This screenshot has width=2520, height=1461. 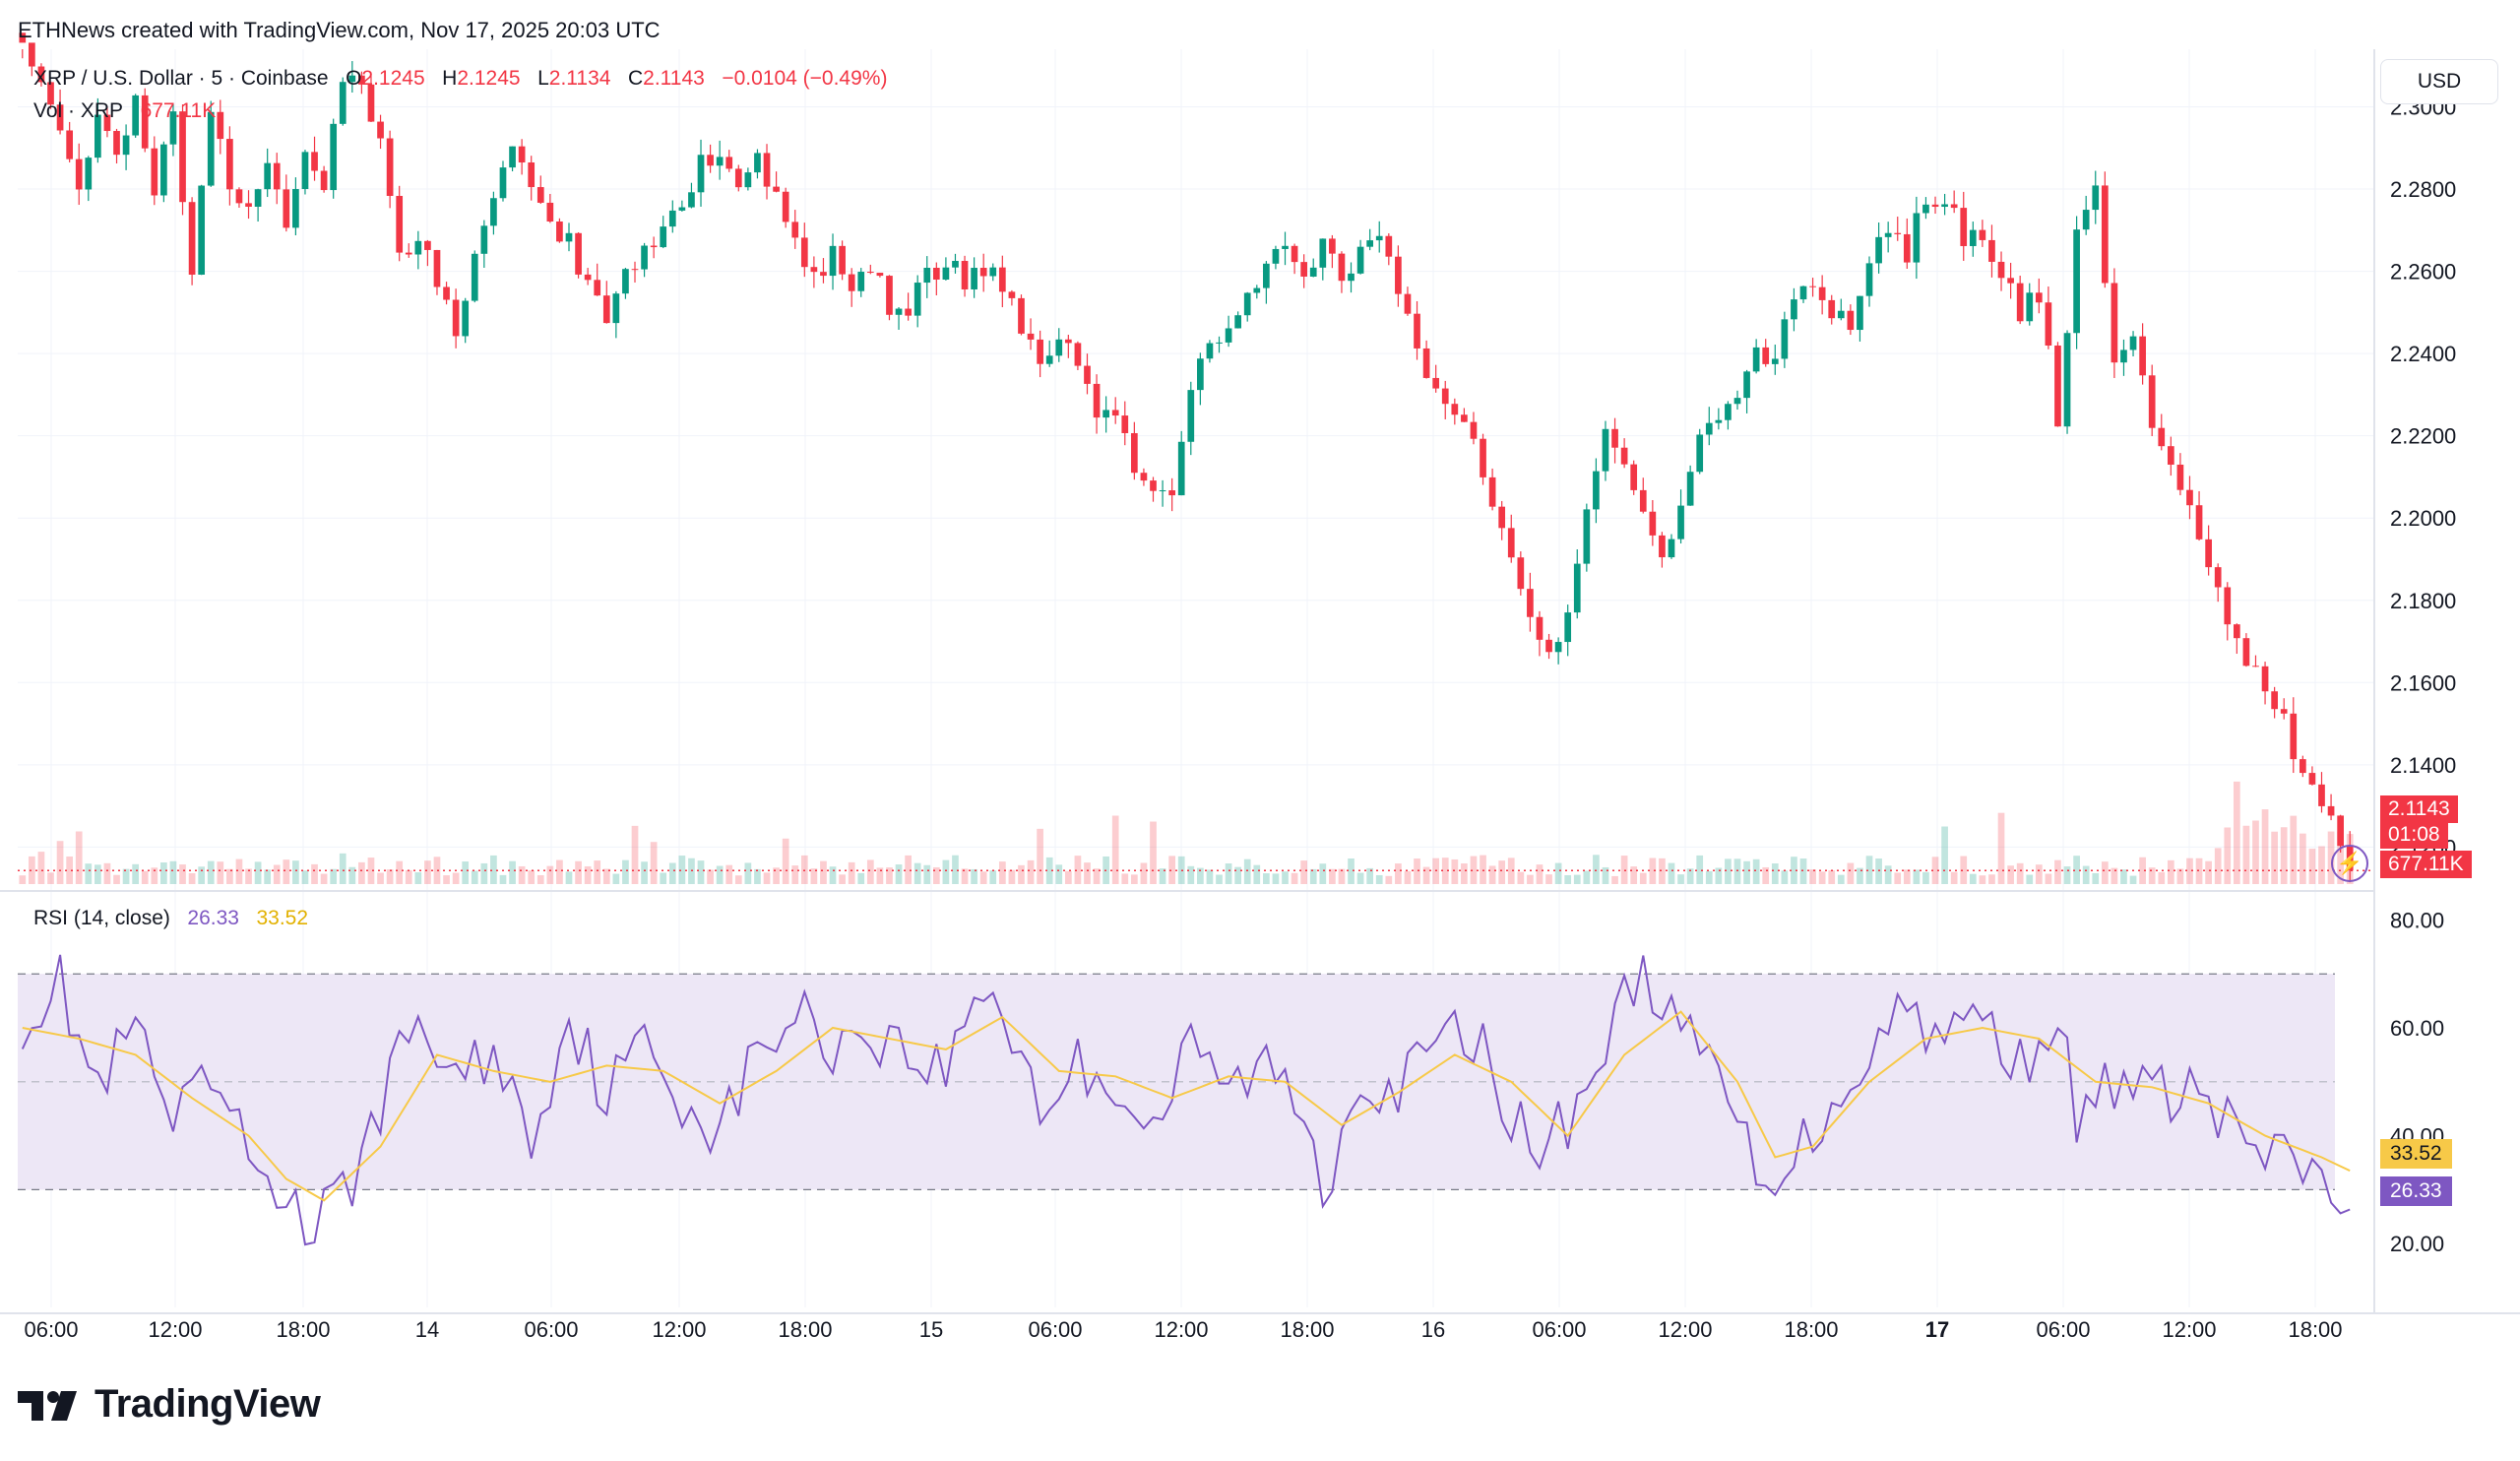 I want to click on time-tick-label: 18:00, so click(x=1811, y=1330).